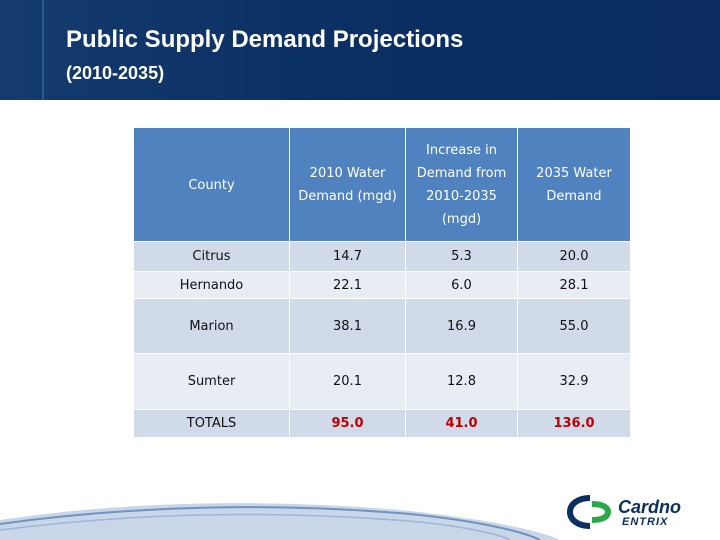  What do you see at coordinates (348, 326) in the screenshot?
I see `demand-2010-cell: 38.1` at bounding box center [348, 326].